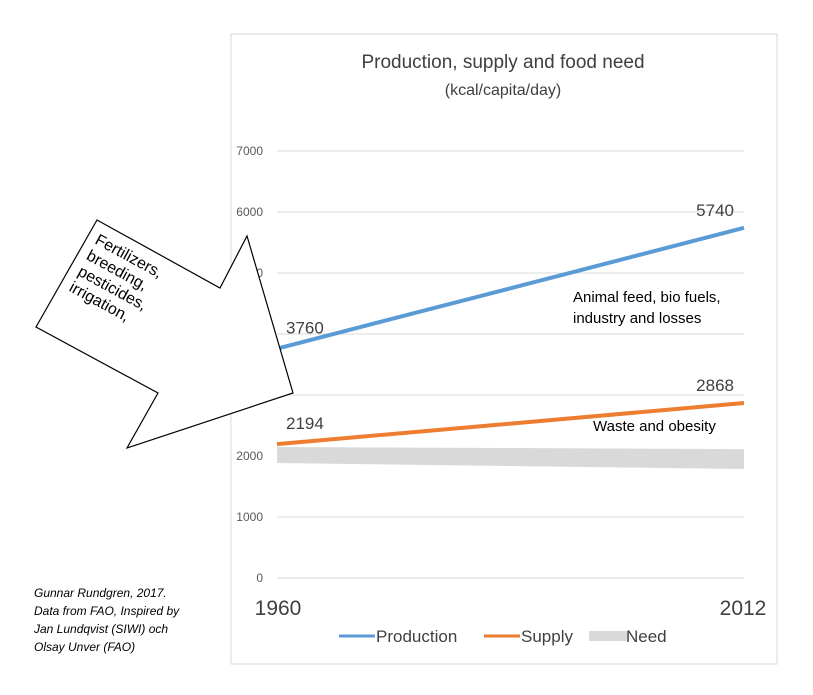 Image resolution: width=813 pixels, height=695 pixels. Describe the element at coordinates (85, 647) in the screenshot. I see `credit-line-4: Olsay Unver (FAO)` at that location.